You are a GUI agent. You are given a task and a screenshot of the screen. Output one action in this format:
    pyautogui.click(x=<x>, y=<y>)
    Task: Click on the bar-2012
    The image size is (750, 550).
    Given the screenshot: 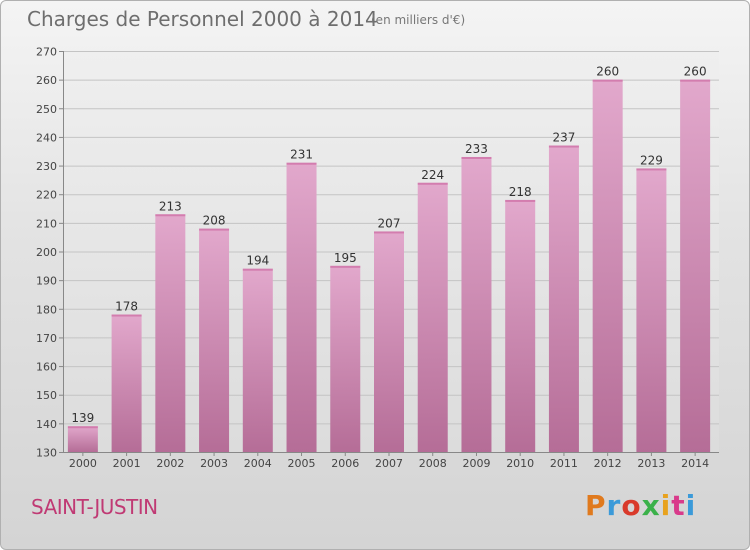 What is the action you would take?
    pyautogui.click(x=608, y=266)
    